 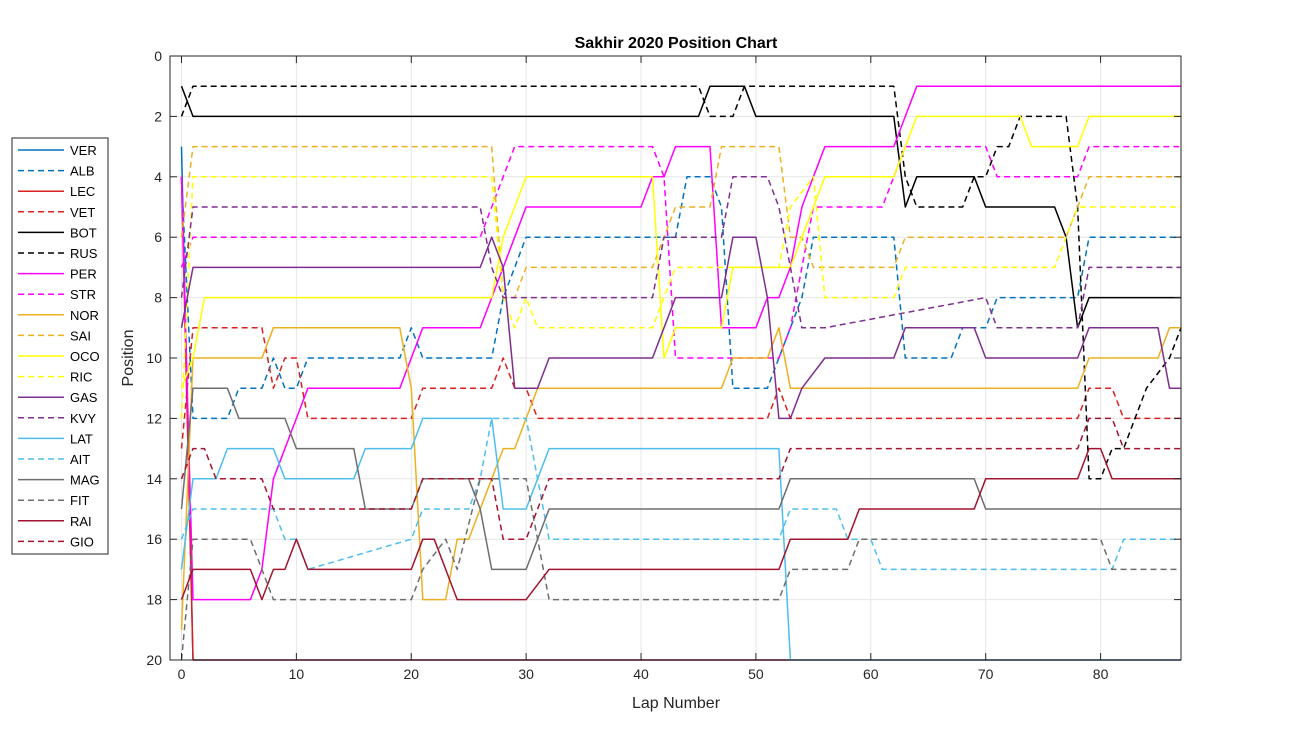 I want to click on legend-label-str: STR, so click(x=83, y=294).